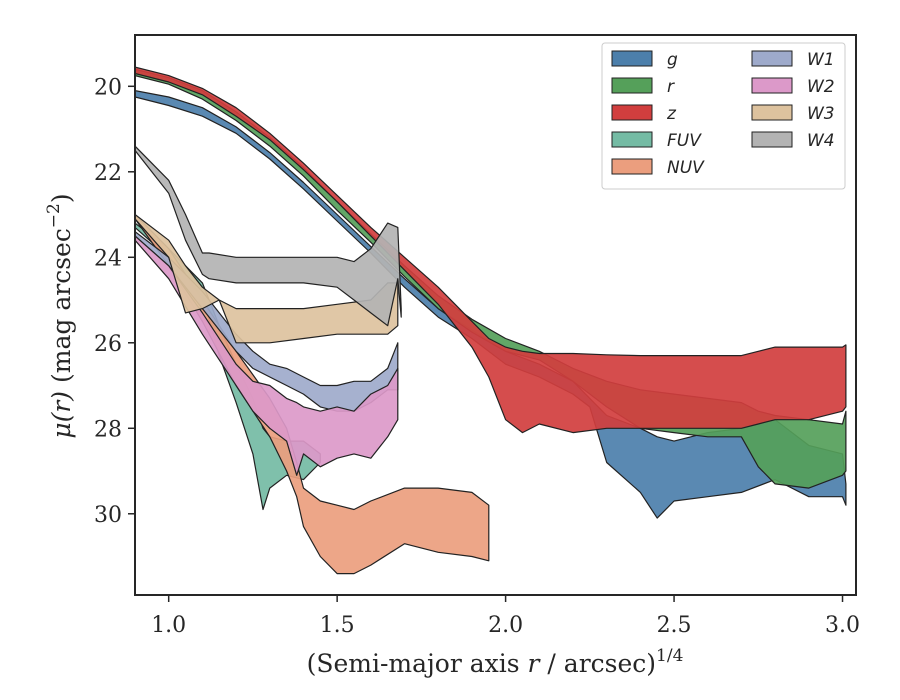 Image resolution: width=900 pixels, height=700 pixels. What do you see at coordinates (772, 85) in the screenshot?
I see `legend-swatch-w2` at bounding box center [772, 85].